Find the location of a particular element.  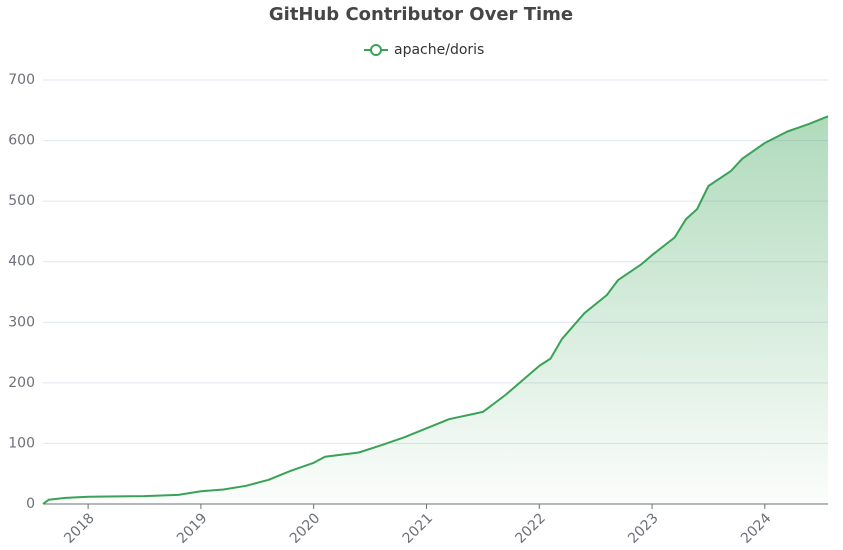

x-tick-label: 2020 is located at coordinates (305, 528).